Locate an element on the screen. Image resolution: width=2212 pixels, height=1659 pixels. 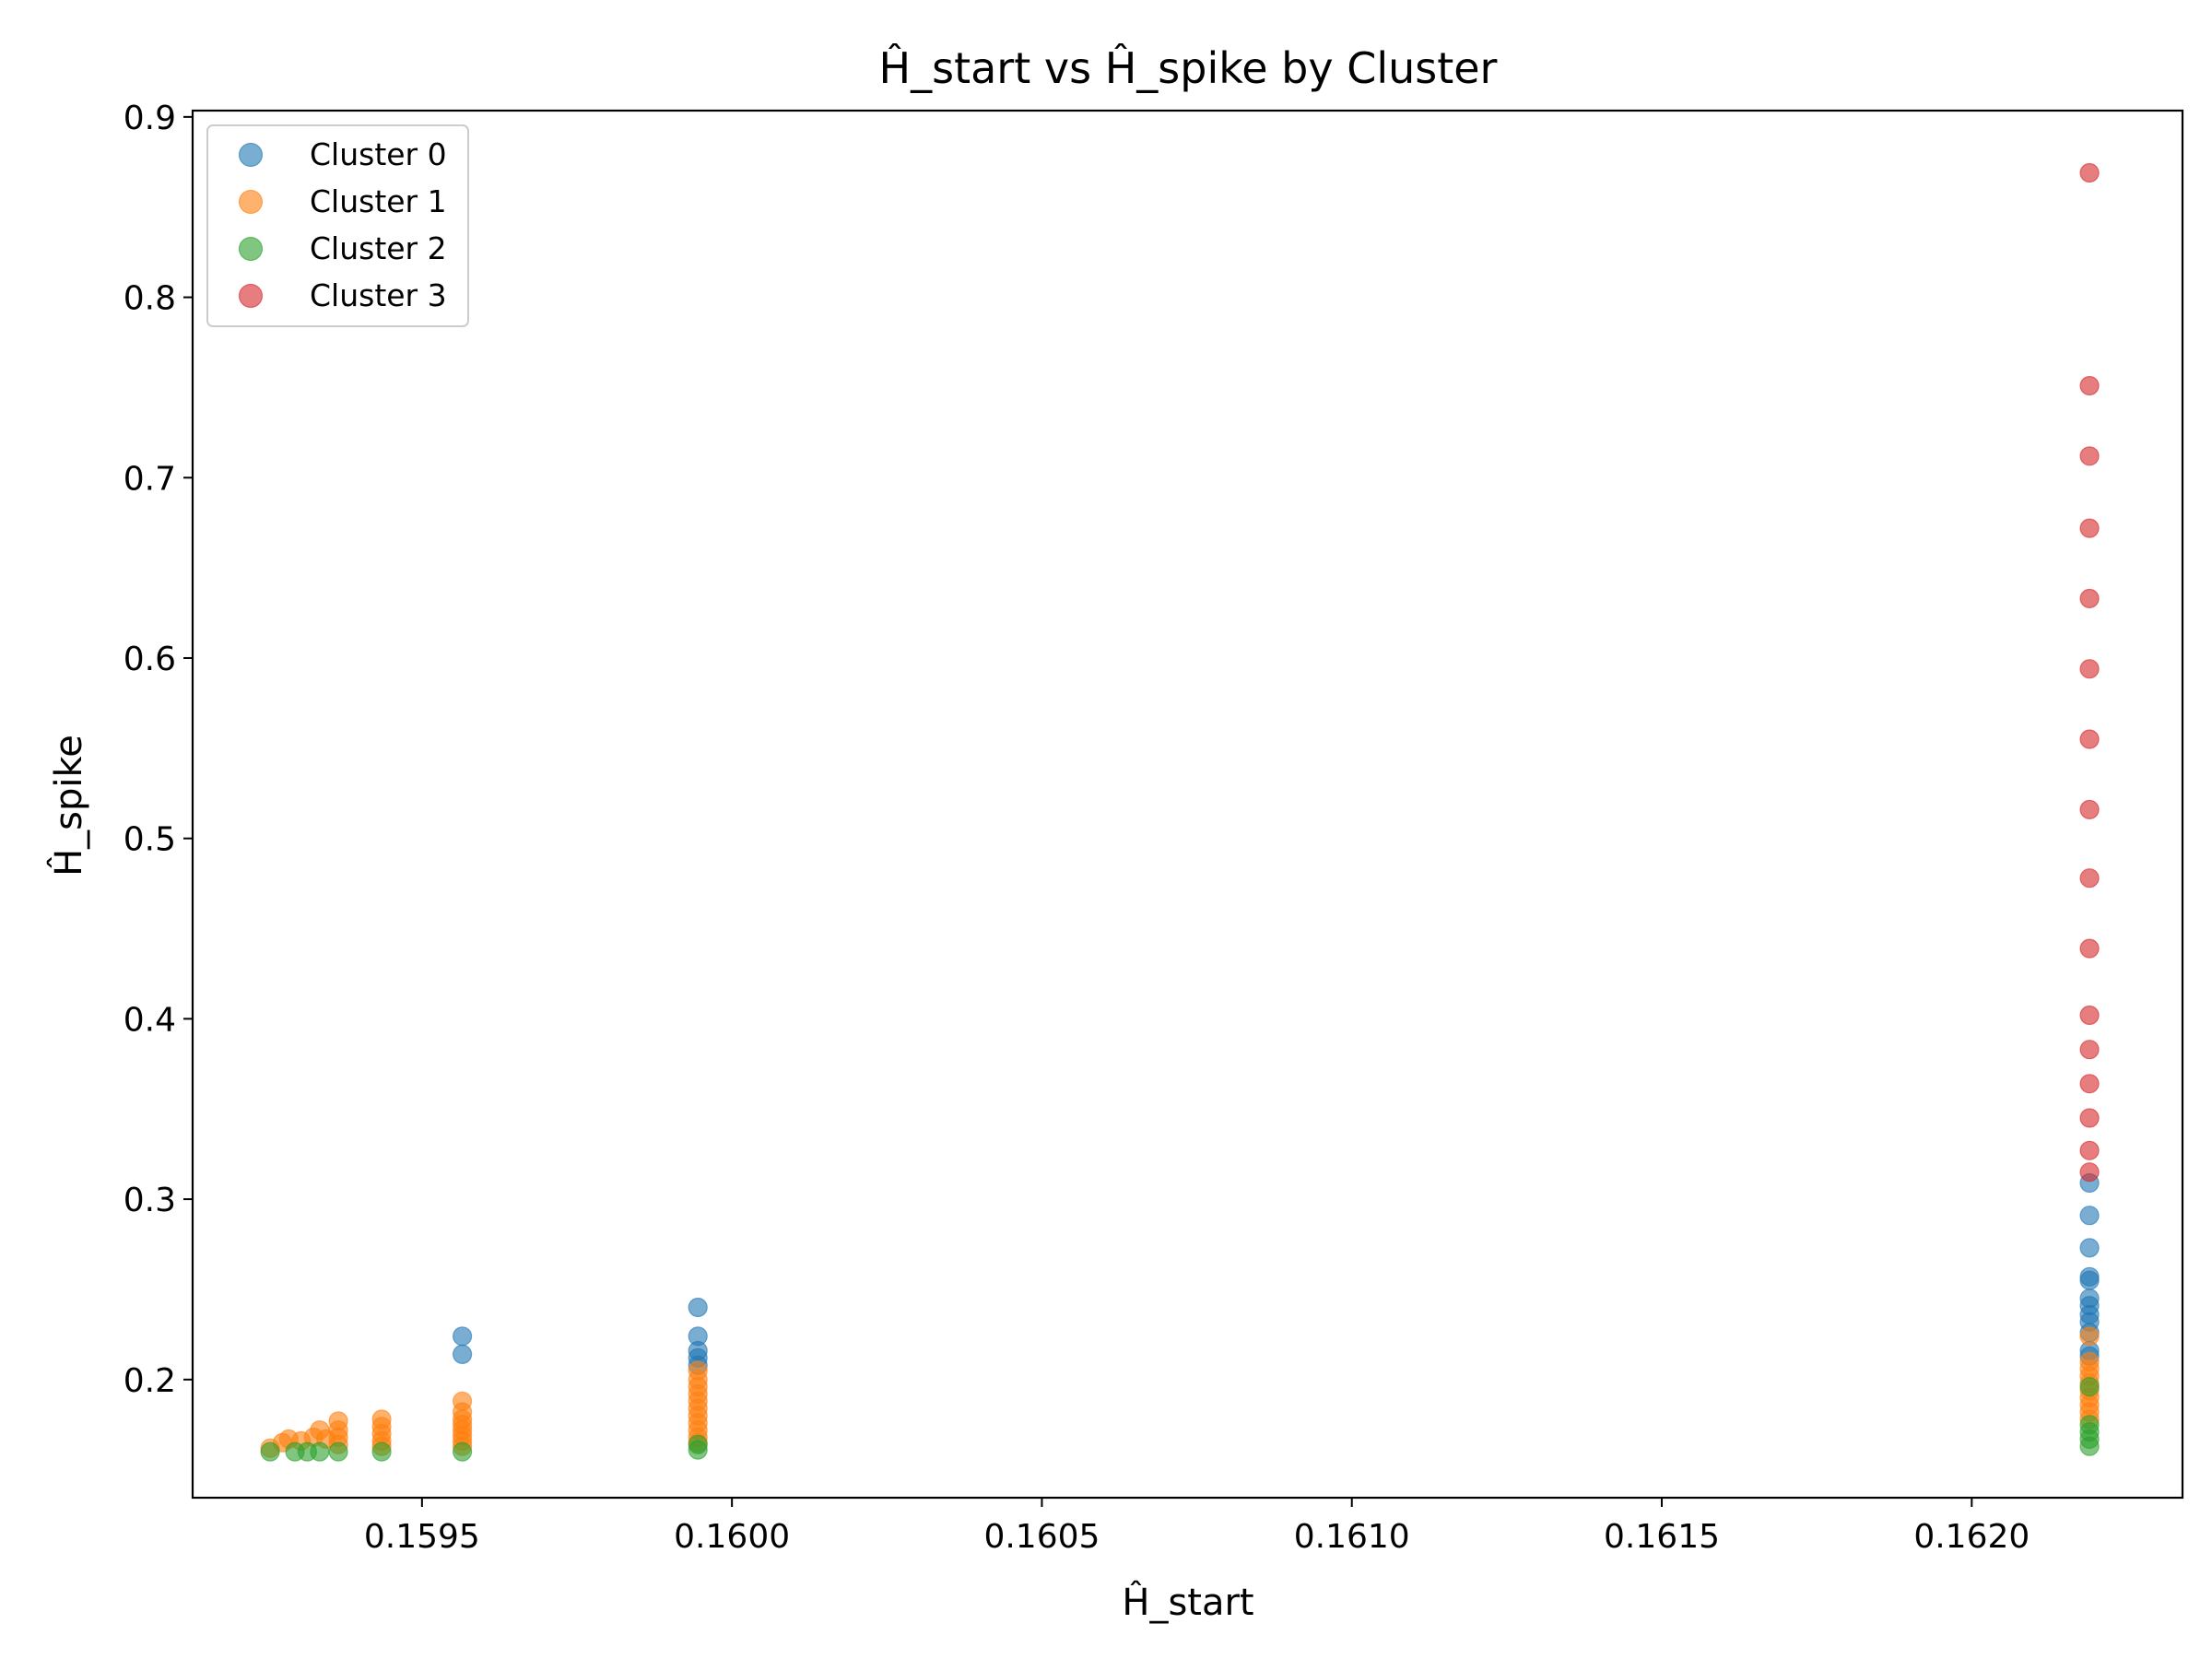
x-tick-label: 0.1600 is located at coordinates (732, 1537).